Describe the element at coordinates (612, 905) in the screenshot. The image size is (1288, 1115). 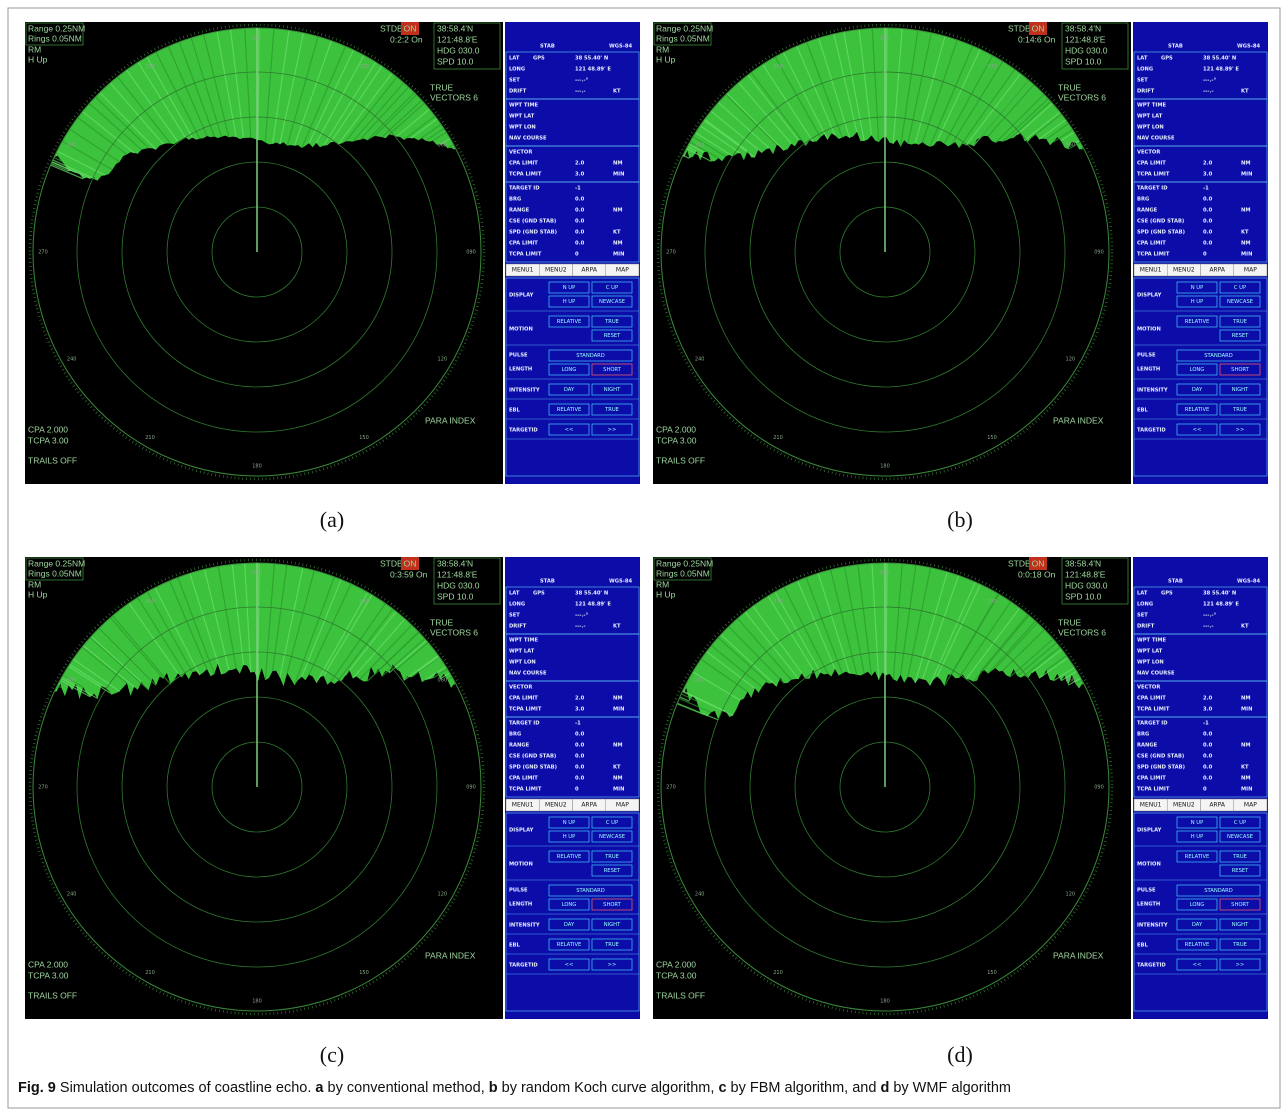
I see `control-button-label: SHORT` at that location.